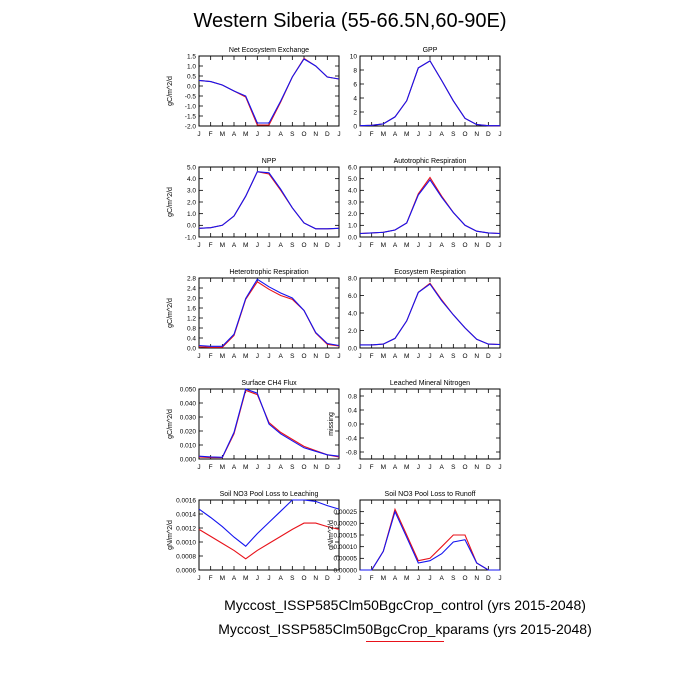  I want to click on panel-7-title: Surface CH4 Flux, so click(269, 383).